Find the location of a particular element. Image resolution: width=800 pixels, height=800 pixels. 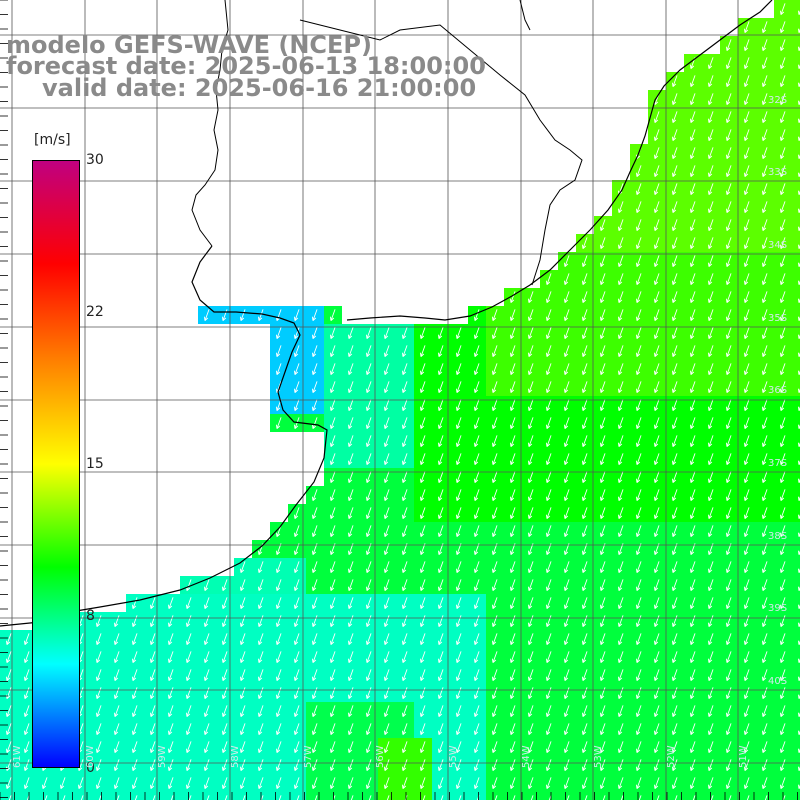

wind-speed-cell is located at coordinates (796, 423).